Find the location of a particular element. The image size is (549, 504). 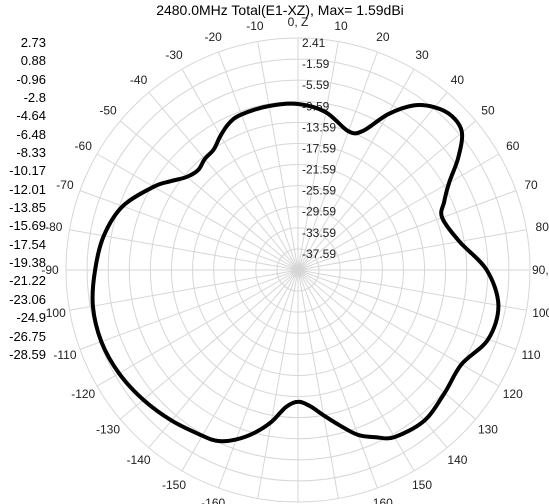

color-scale-label: -10.17 is located at coordinates (27, 171).